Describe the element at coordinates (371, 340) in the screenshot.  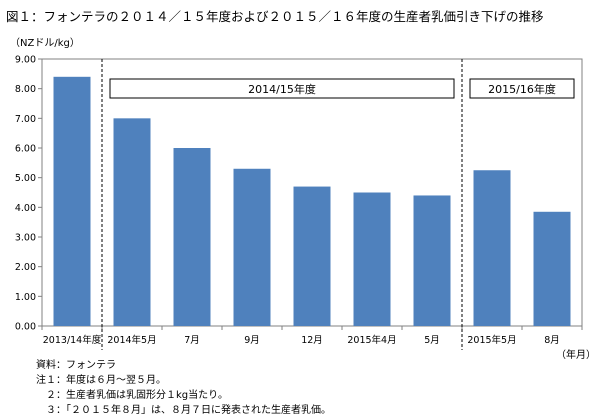
I see `x-tick-label: 2015年4月` at that location.